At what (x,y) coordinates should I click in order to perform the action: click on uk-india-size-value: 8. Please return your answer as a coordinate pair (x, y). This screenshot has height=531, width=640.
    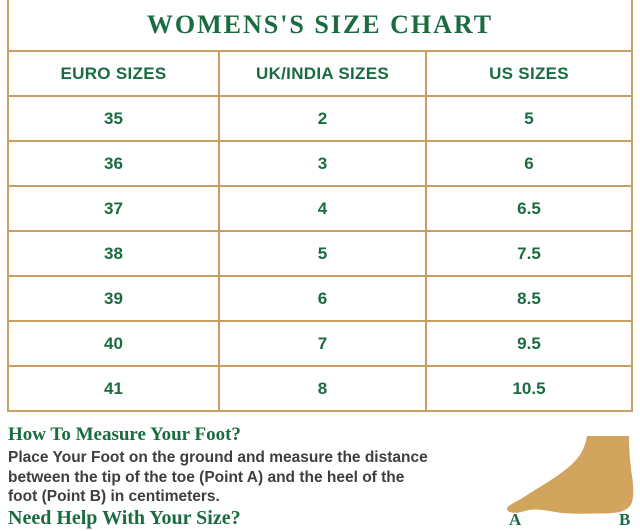
    Looking at the image, I should click on (322, 388).